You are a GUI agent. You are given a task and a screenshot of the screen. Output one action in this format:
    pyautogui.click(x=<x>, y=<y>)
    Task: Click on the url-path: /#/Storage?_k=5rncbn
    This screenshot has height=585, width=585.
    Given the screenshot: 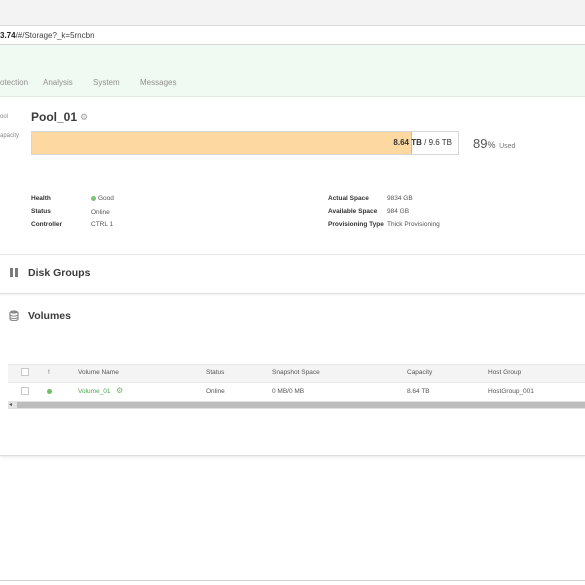 What is the action you would take?
    pyautogui.click(x=55, y=35)
    